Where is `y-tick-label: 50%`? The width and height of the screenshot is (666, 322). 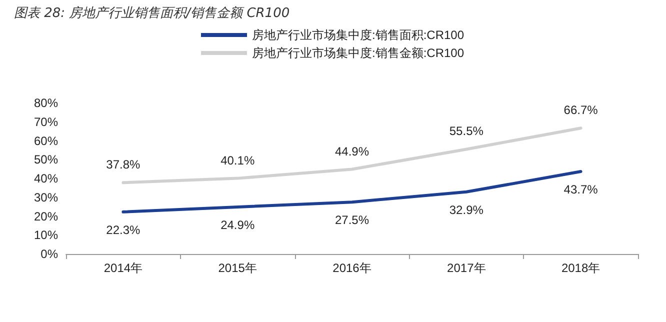 y-tick-label: 50% is located at coordinates (46, 159).